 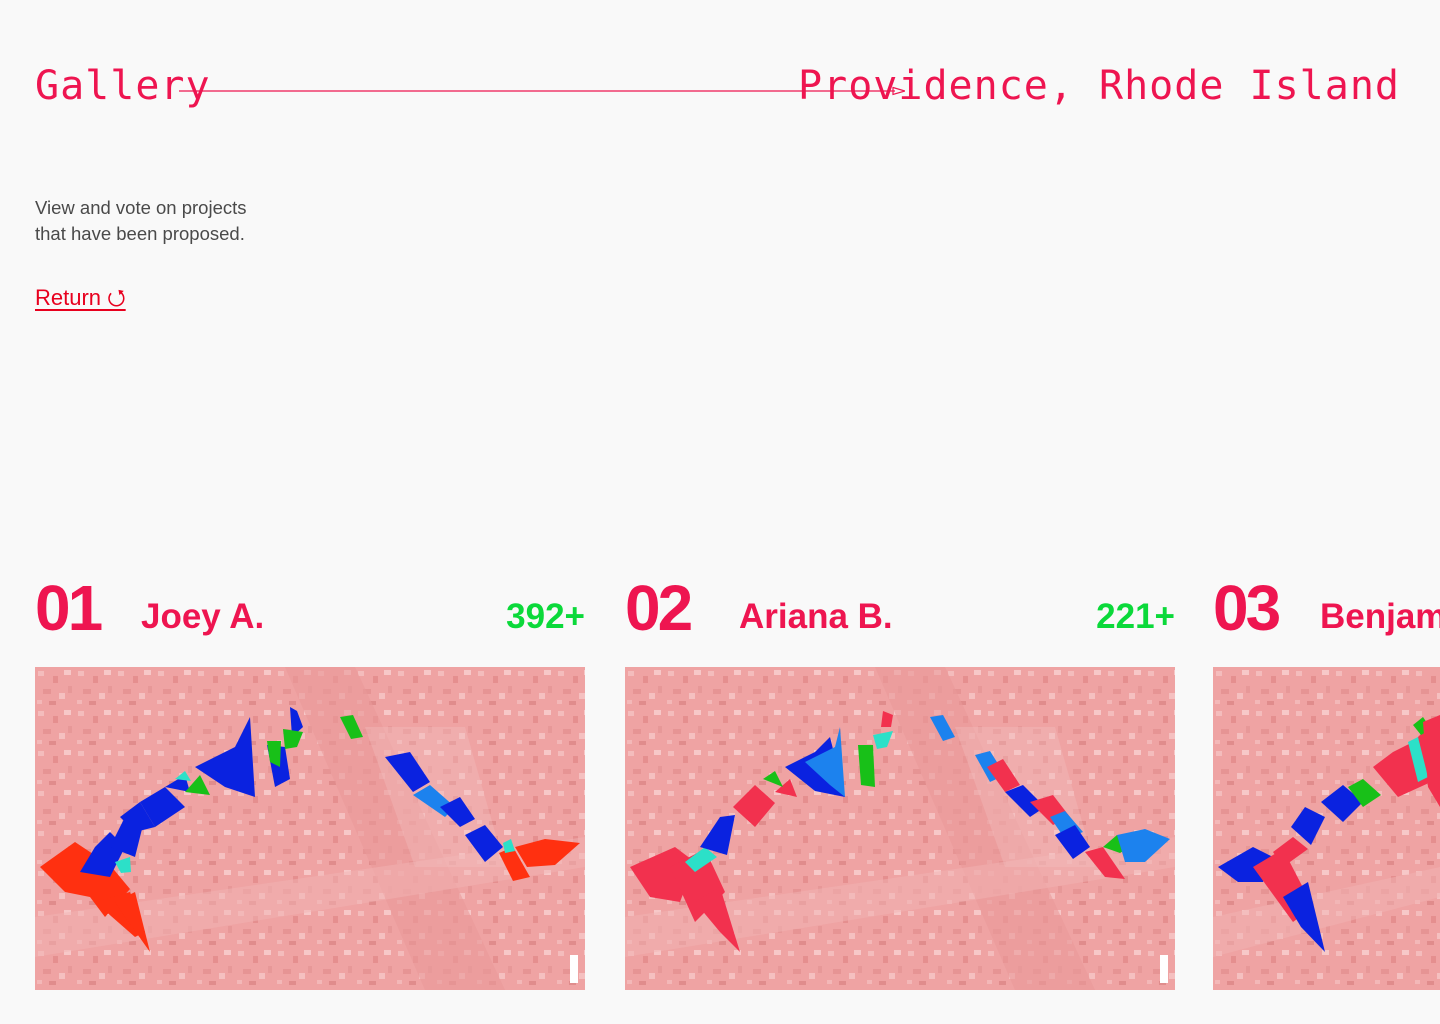 I want to click on project-author: Ariana B., so click(x=816, y=616).